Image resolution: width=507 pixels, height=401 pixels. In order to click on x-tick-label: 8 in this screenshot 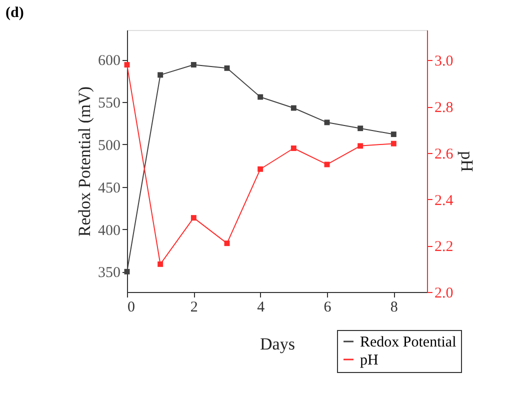, I will do `click(394, 308)`.